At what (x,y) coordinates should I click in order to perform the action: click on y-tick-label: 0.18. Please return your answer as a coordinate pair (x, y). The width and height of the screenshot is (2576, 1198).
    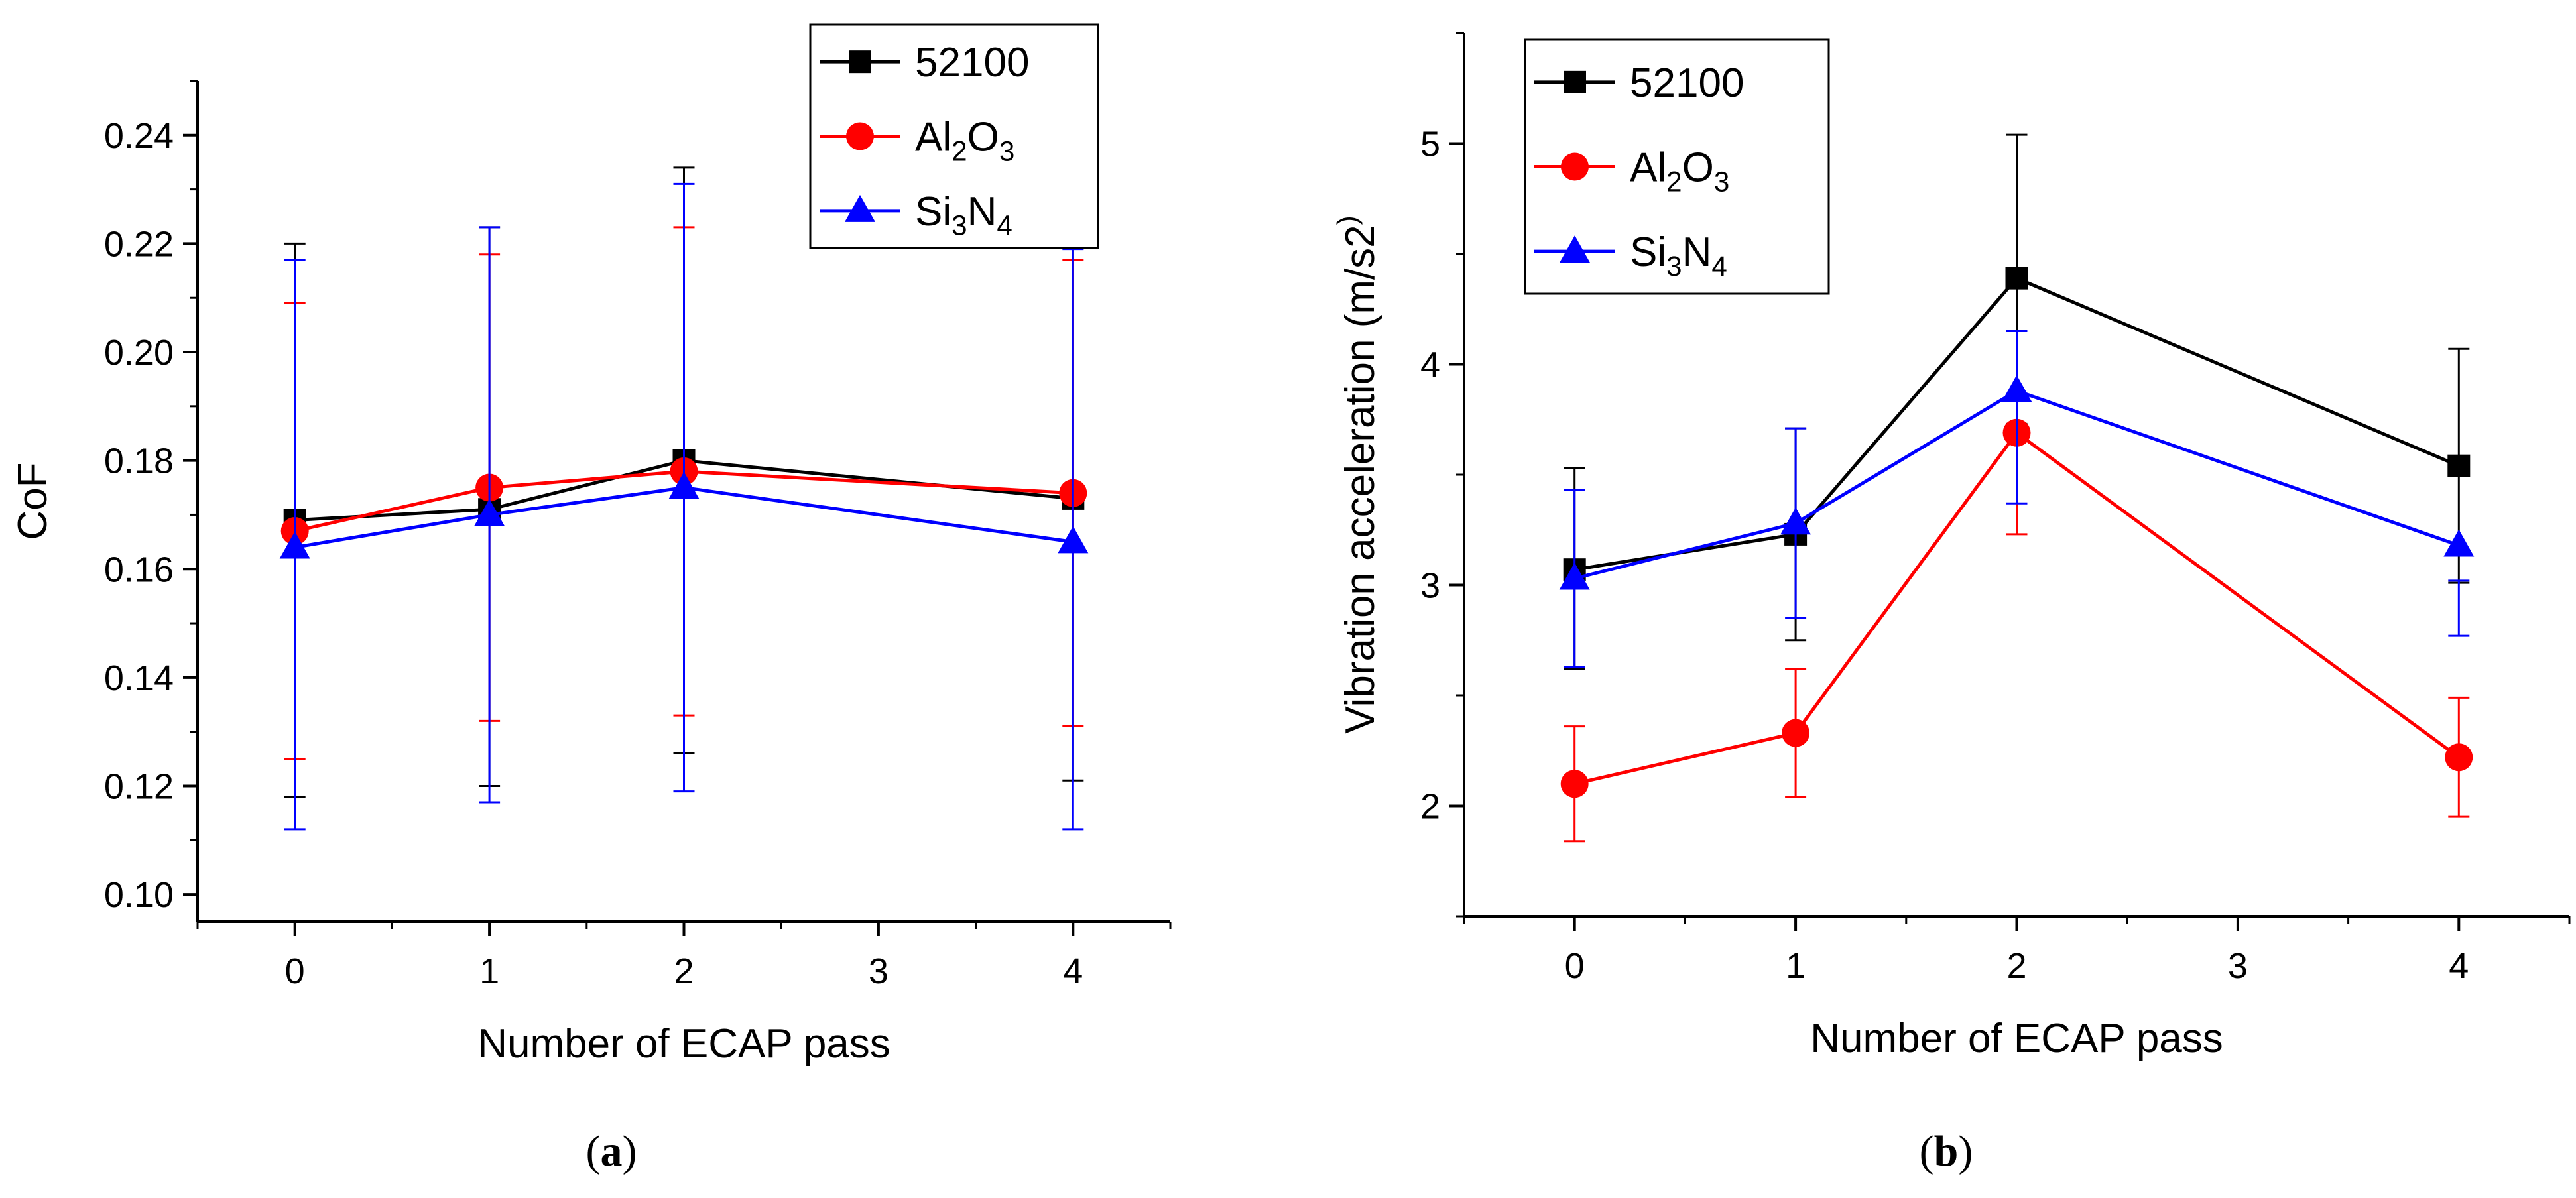
    Looking at the image, I should click on (139, 461).